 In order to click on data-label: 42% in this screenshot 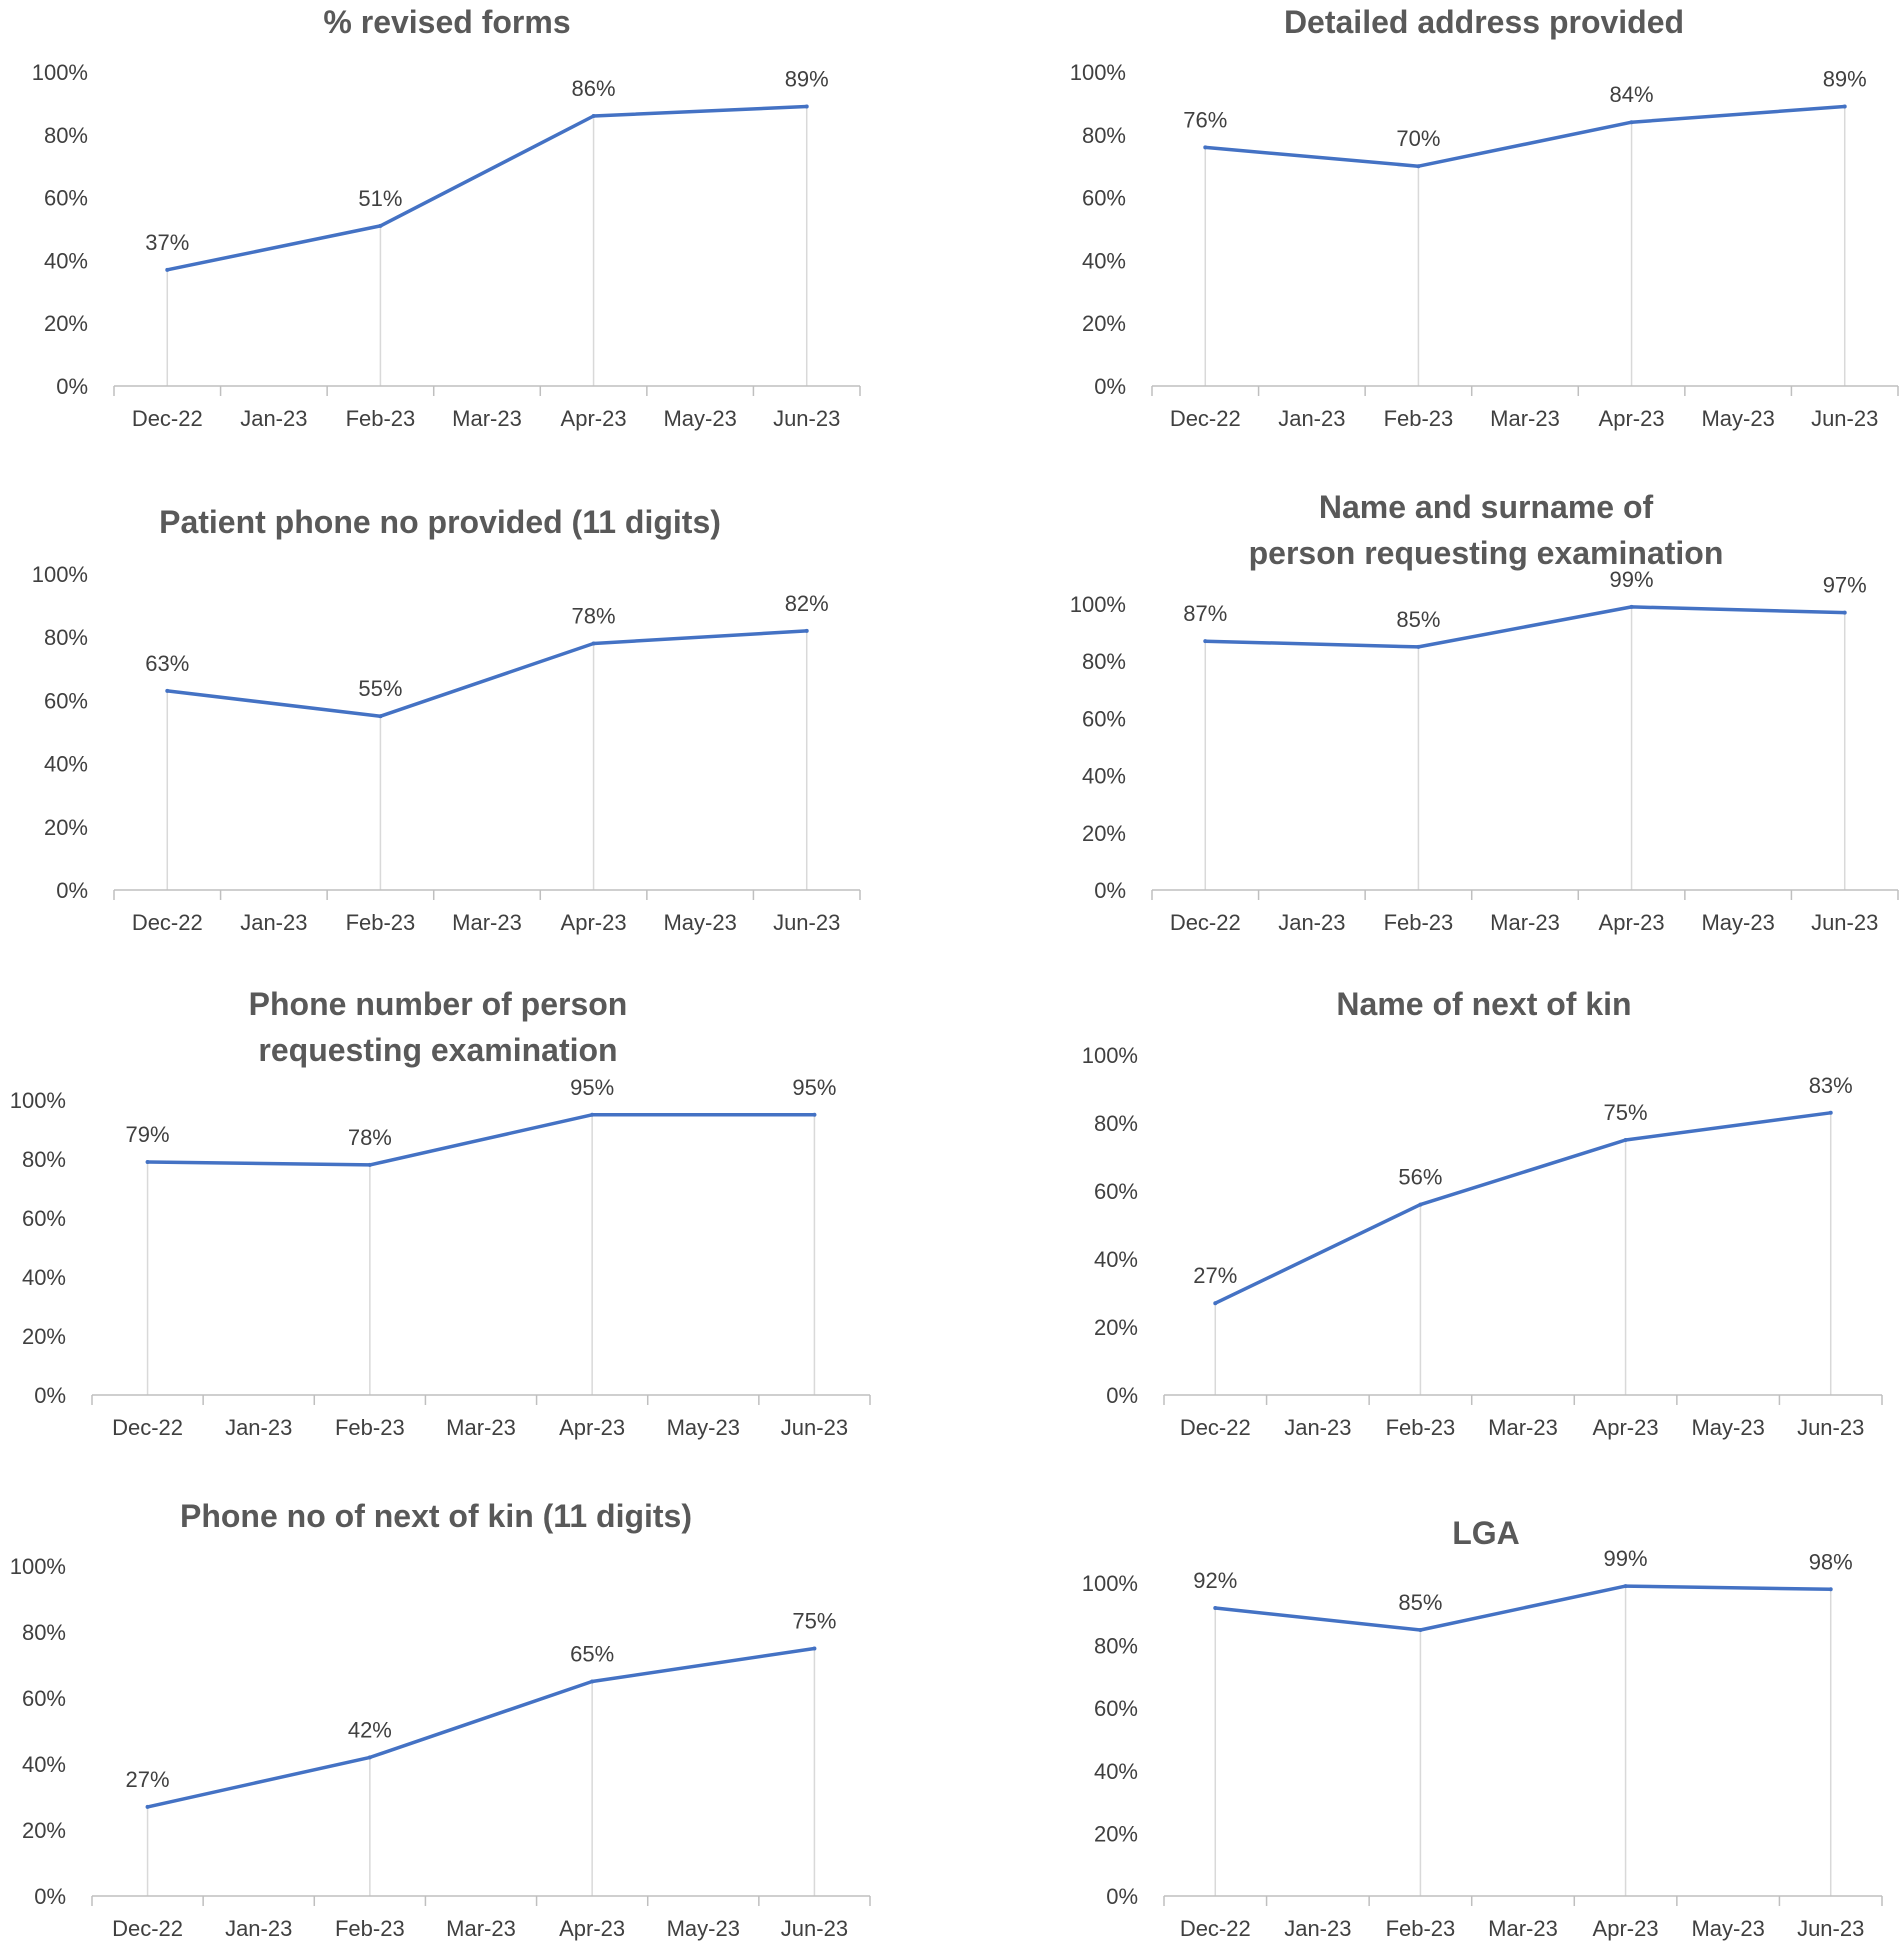, I will do `click(370, 1729)`.